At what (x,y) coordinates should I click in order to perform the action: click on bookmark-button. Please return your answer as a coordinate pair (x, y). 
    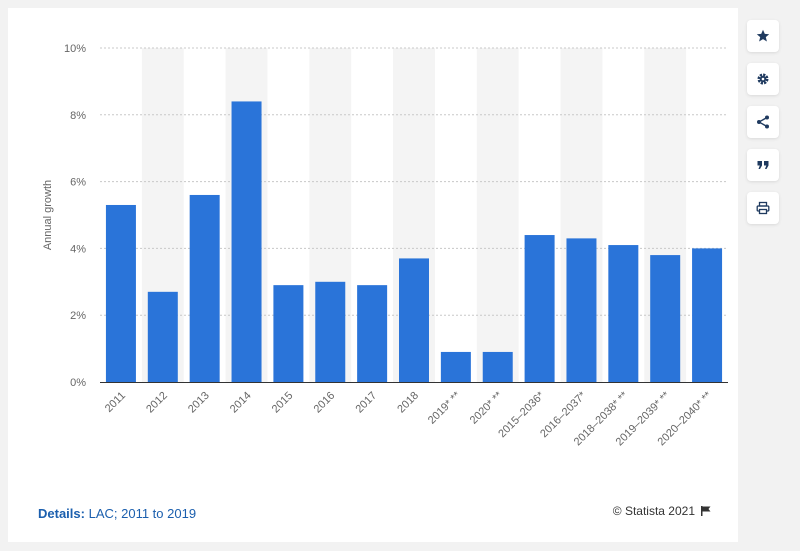
    Looking at the image, I should click on (763, 36).